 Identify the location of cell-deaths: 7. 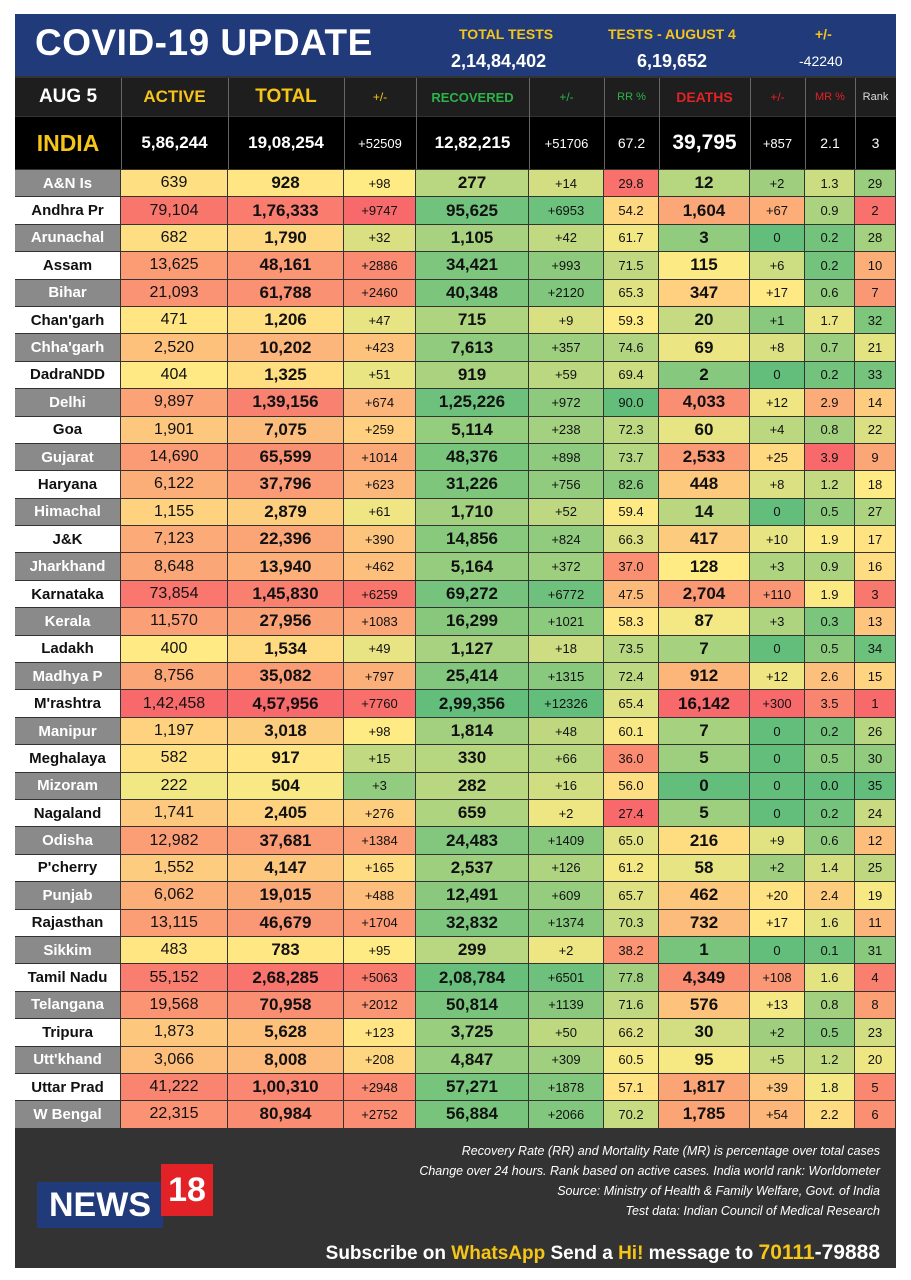
(704, 731).